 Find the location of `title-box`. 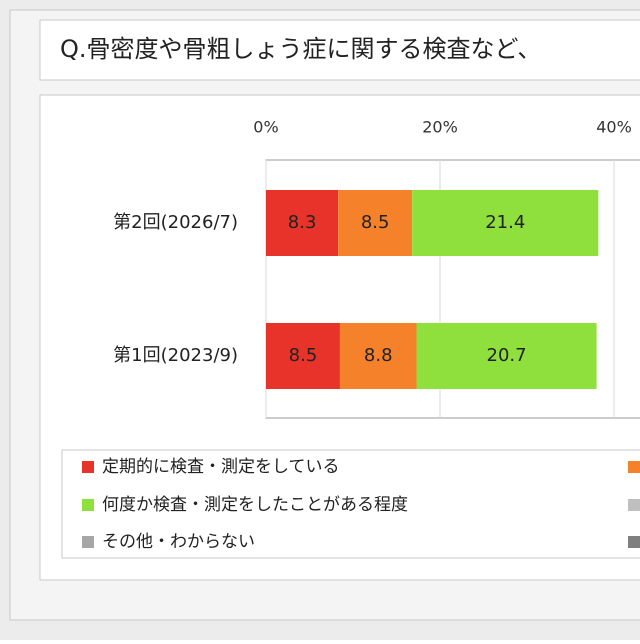

title-box is located at coordinates (339, 50).